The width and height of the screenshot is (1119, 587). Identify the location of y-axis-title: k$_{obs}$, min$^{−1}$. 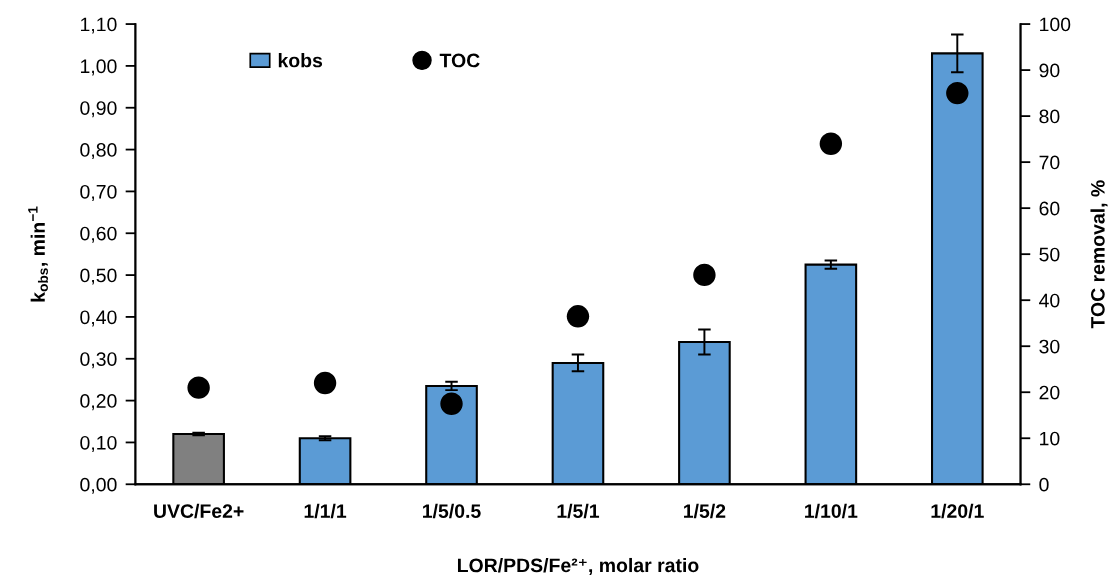
(38, 254).